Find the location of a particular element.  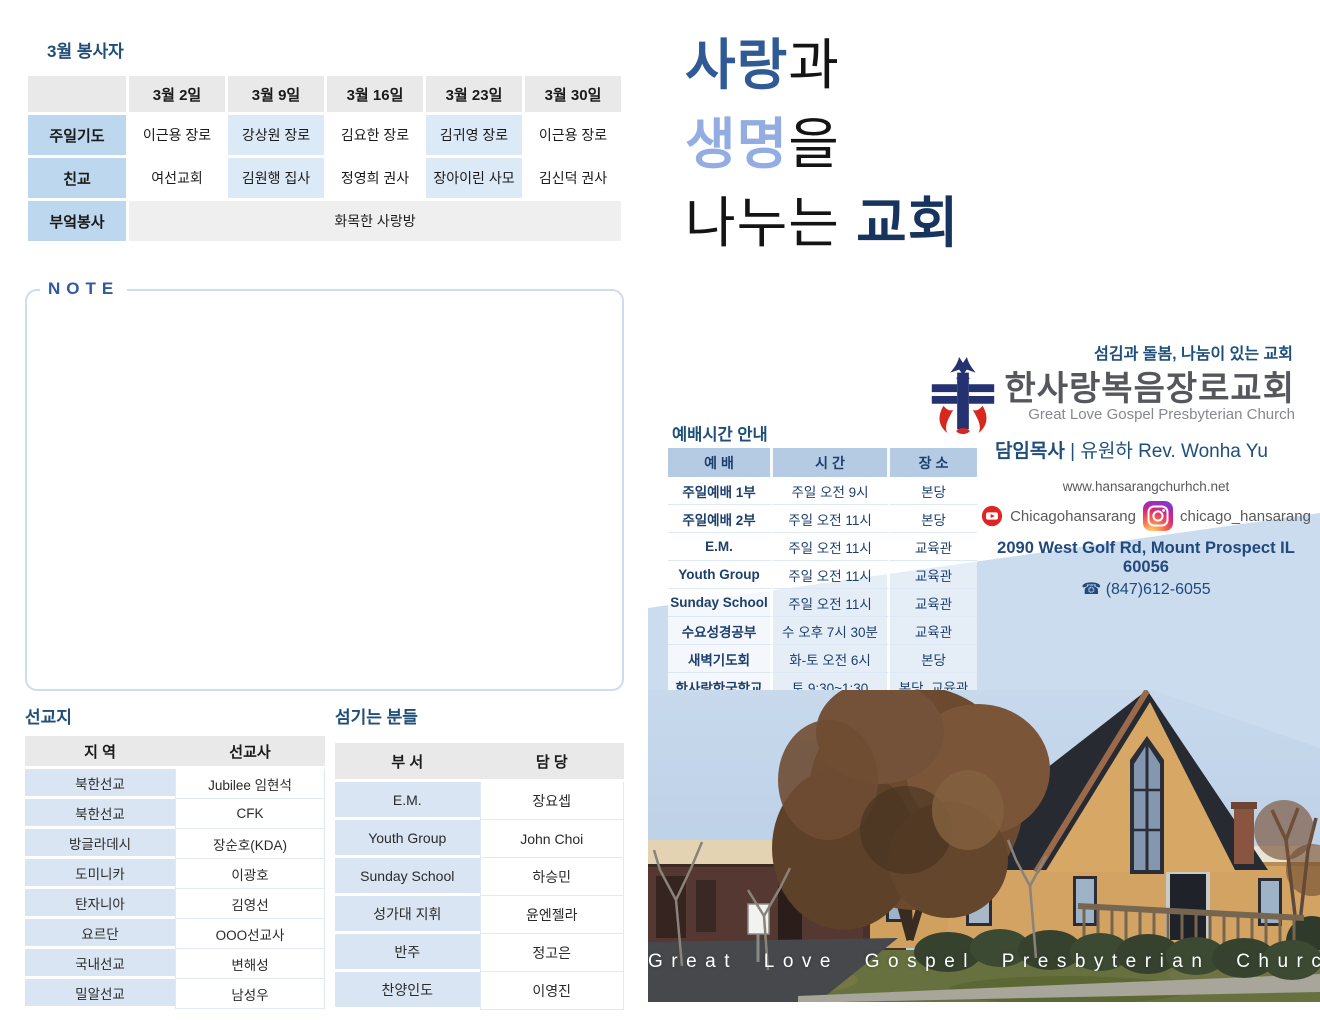

volunteers-date-header: 3월 2일 is located at coordinates (177, 94).